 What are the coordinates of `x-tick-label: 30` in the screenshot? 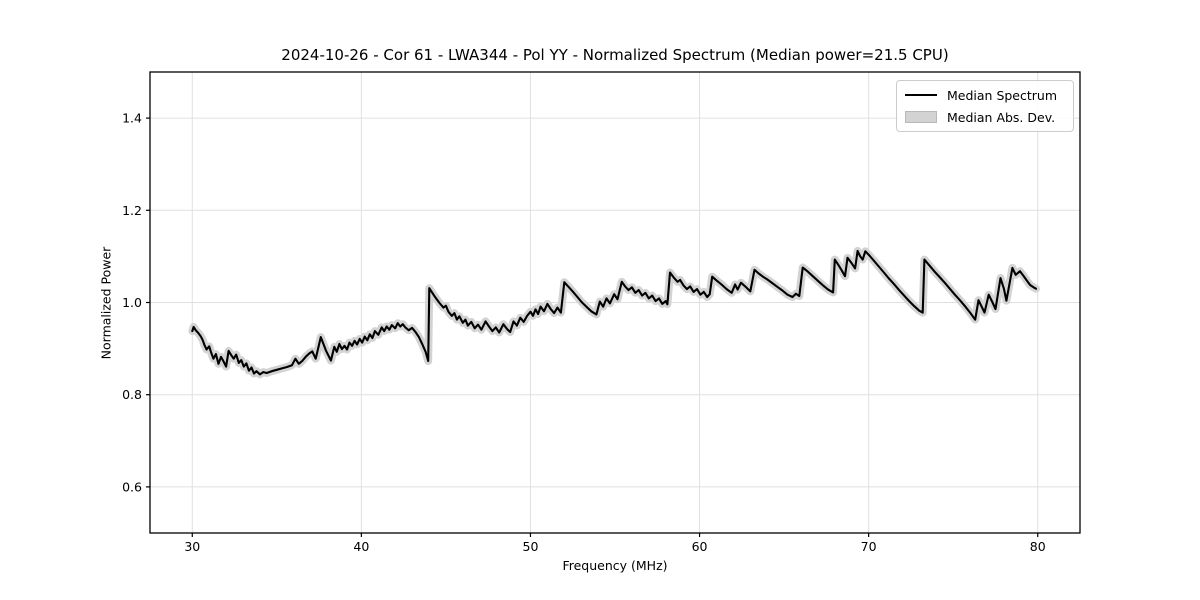 It's located at (192, 546).